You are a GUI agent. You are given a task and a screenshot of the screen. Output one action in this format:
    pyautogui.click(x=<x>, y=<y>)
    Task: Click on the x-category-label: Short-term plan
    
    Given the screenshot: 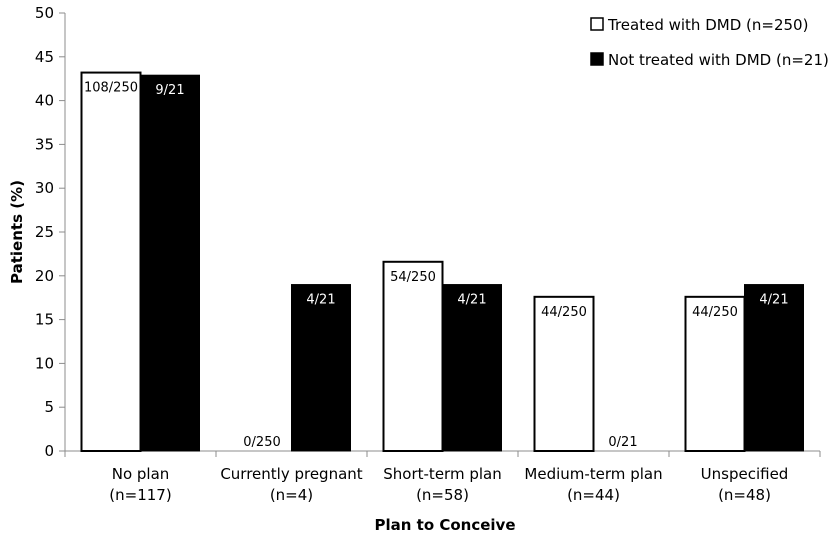 What is the action you would take?
    pyautogui.click(x=442, y=474)
    